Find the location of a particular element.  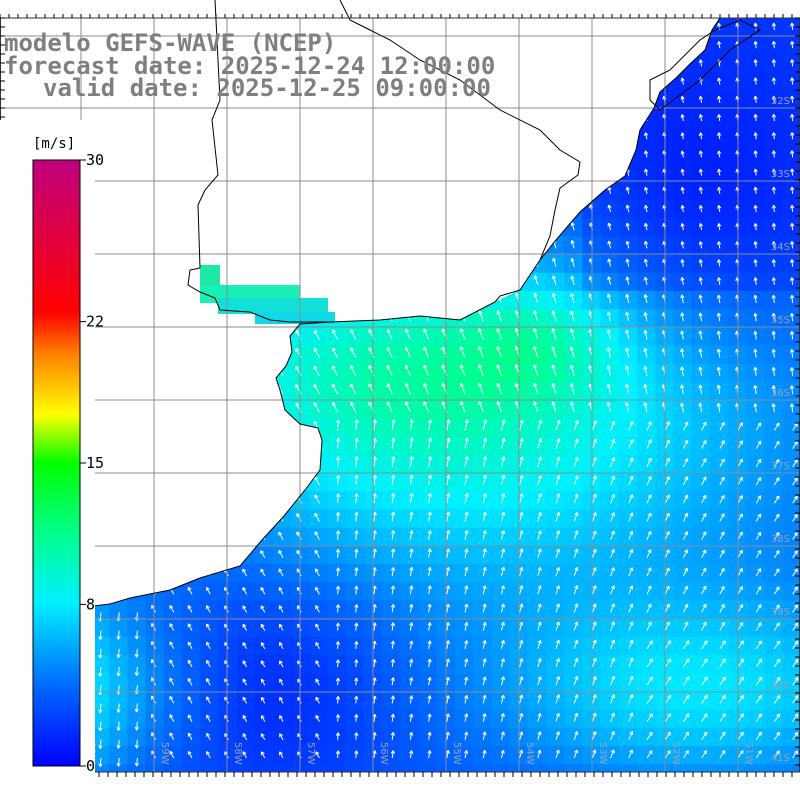

title-model: modelo GEFS-WAVE (NCEP) is located at coordinates (170, 43).